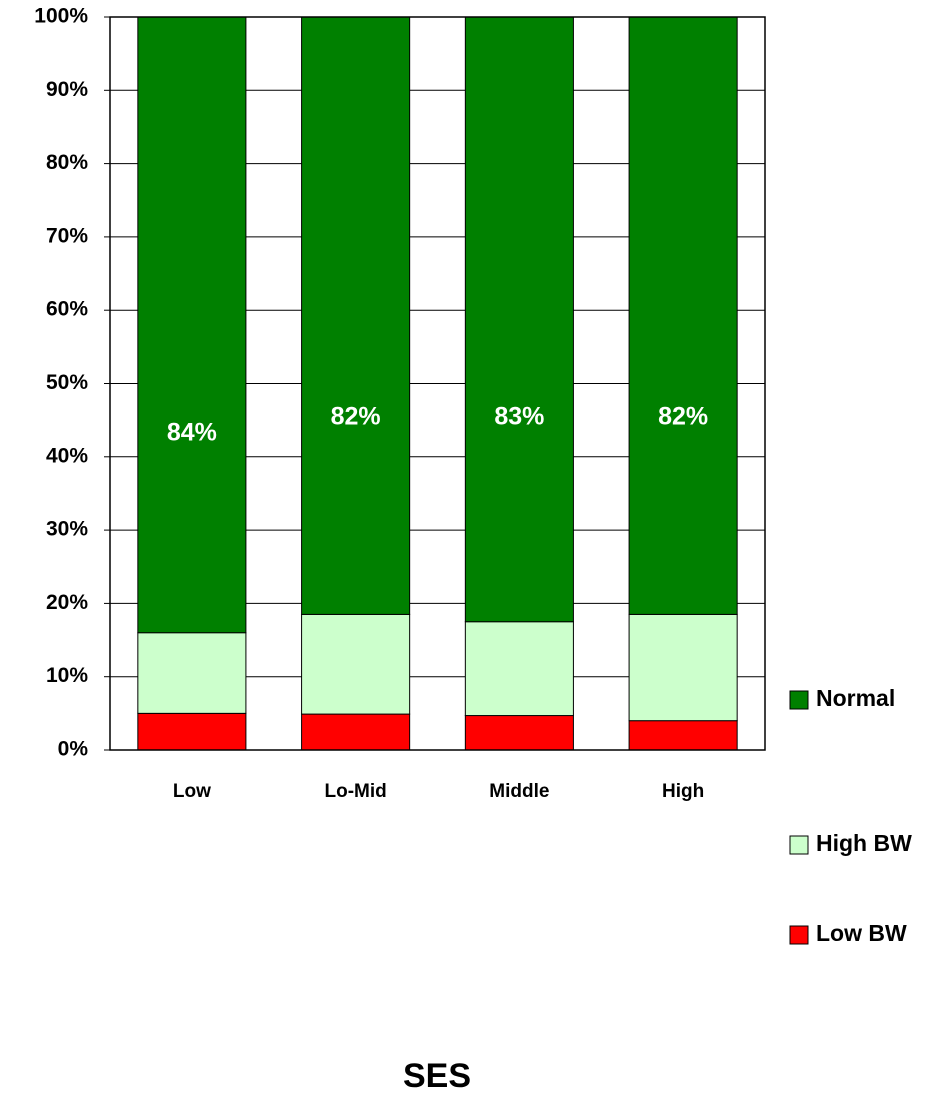 This screenshot has height=1117, width=941. What do you see at coordinates (519, 417) in the screenshot?
I see `data-label: 83%` at bounding box center [519, 417].